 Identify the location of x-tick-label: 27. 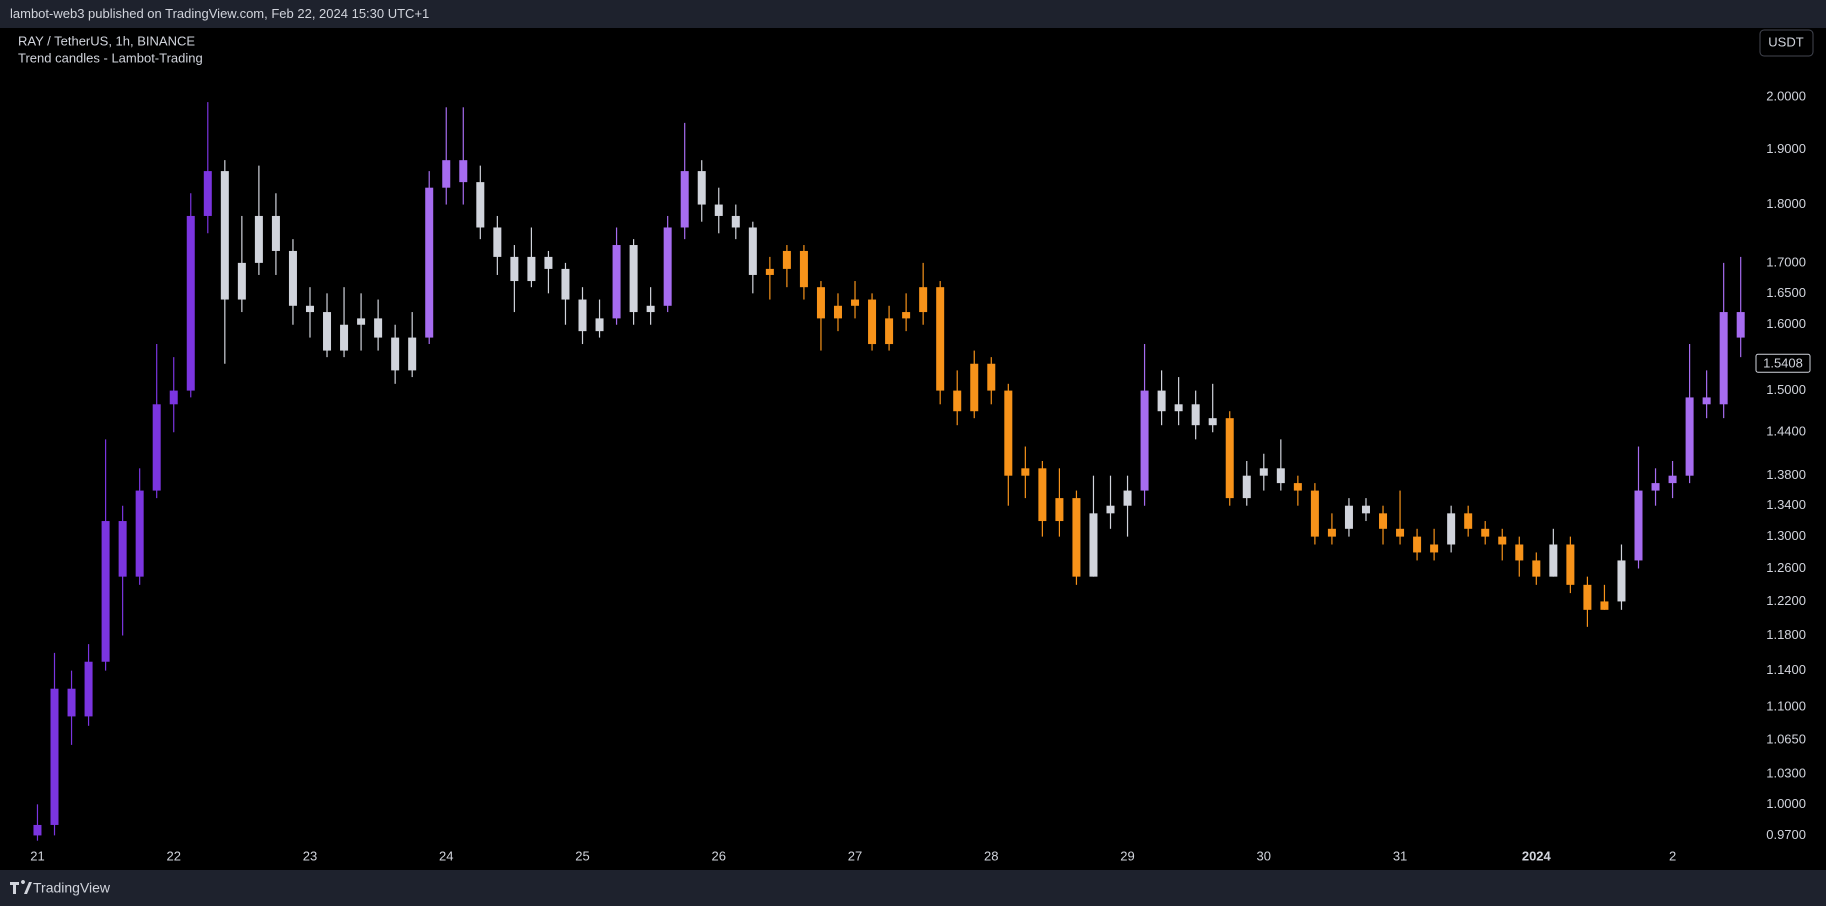
(855, 855).